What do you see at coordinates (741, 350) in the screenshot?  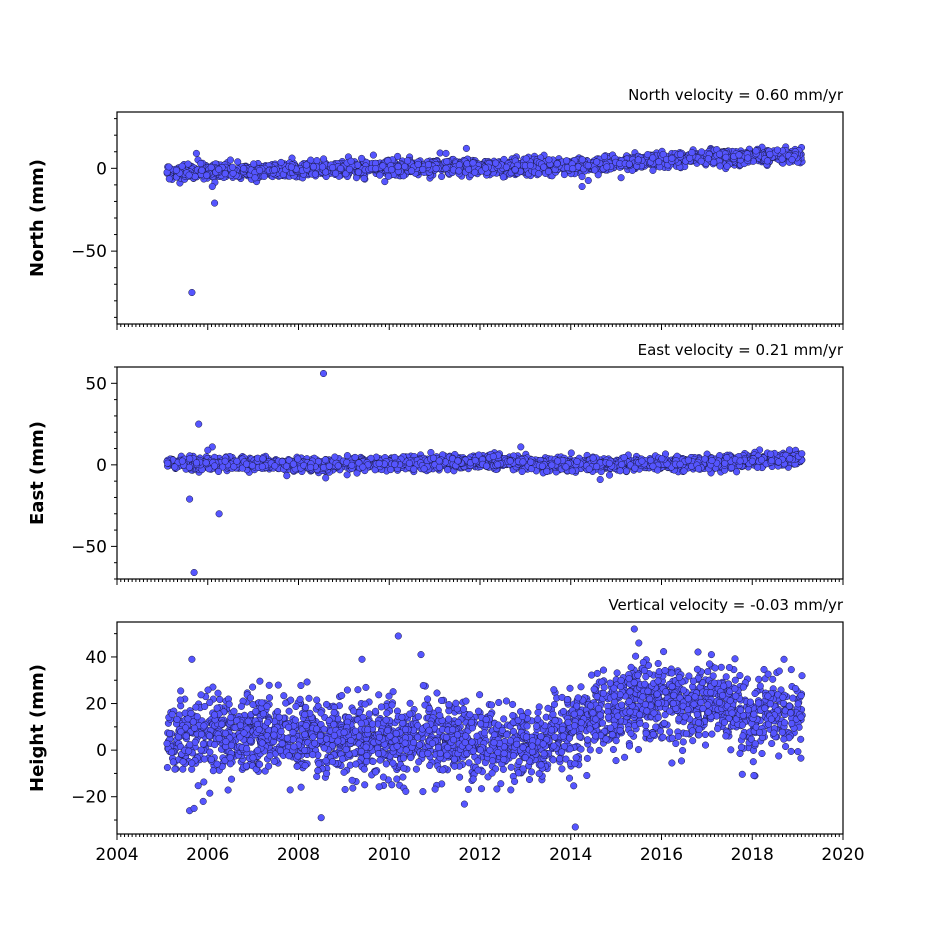 I see `east-title: East velocity = 0.21 mm/yr` at bounding box center [741, 350].